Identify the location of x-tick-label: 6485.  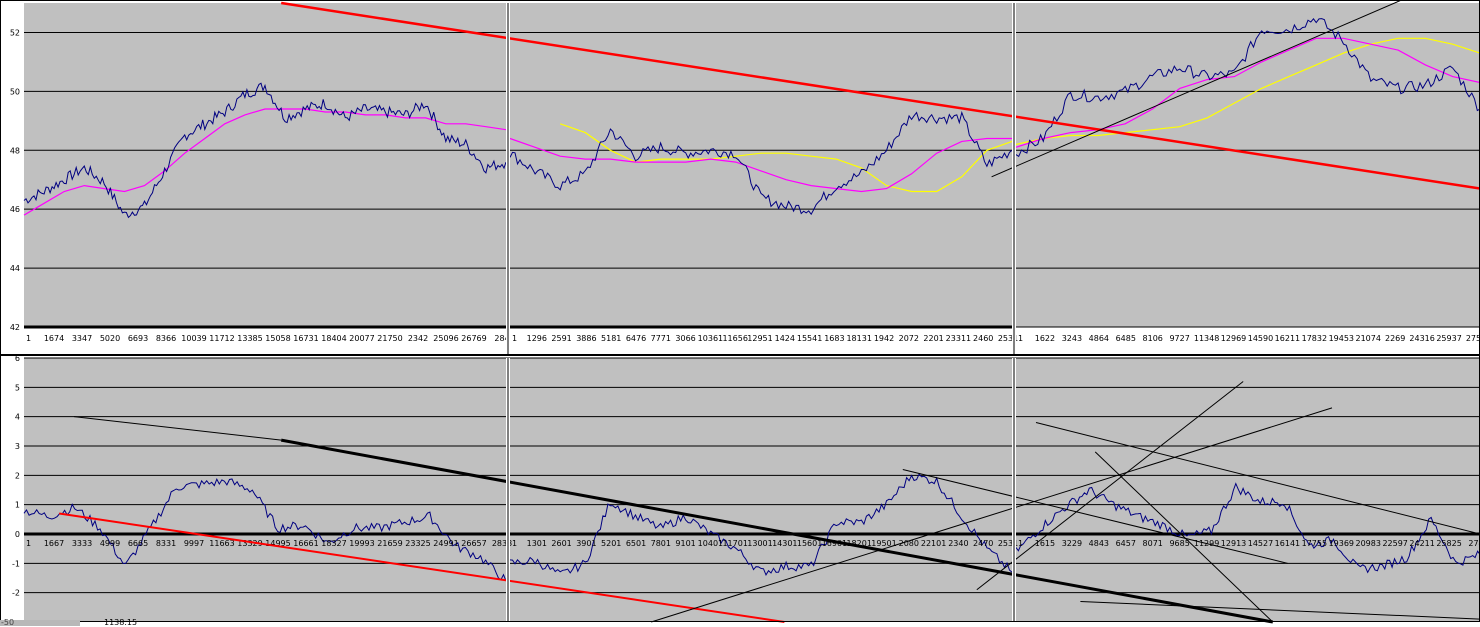
(1126, 338).